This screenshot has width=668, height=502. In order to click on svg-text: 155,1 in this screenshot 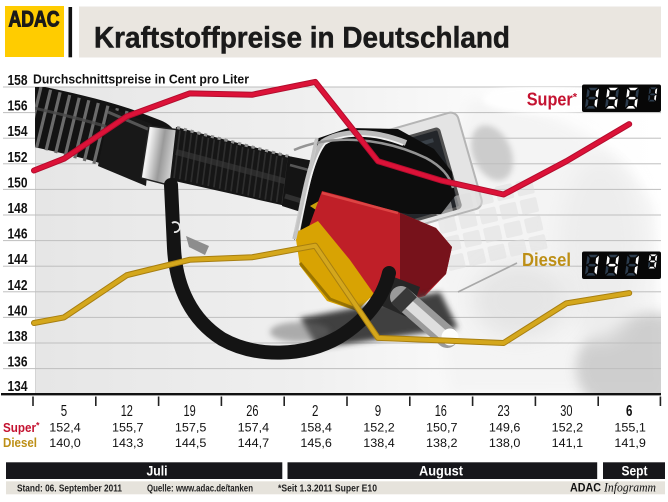, I will do `click(630, 428)`.